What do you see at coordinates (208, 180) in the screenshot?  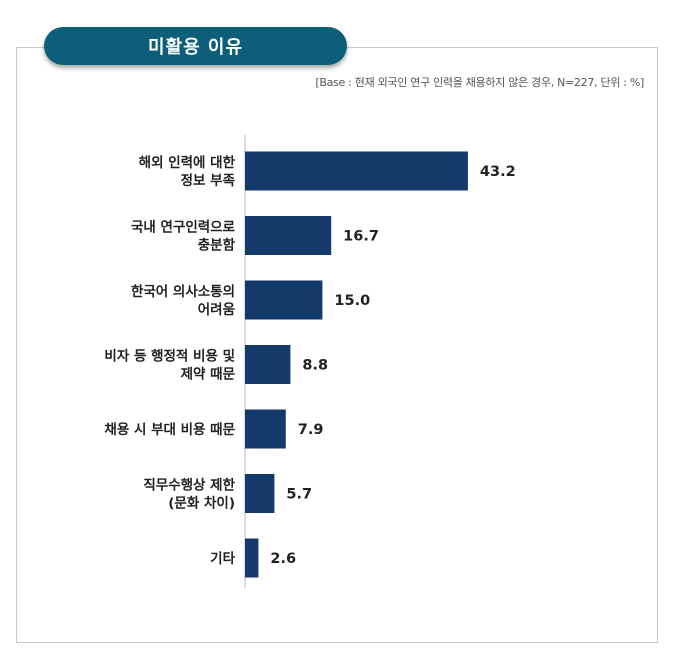 I see `category-label-0-1: 정보 부족` at bounding box center [208, 180].